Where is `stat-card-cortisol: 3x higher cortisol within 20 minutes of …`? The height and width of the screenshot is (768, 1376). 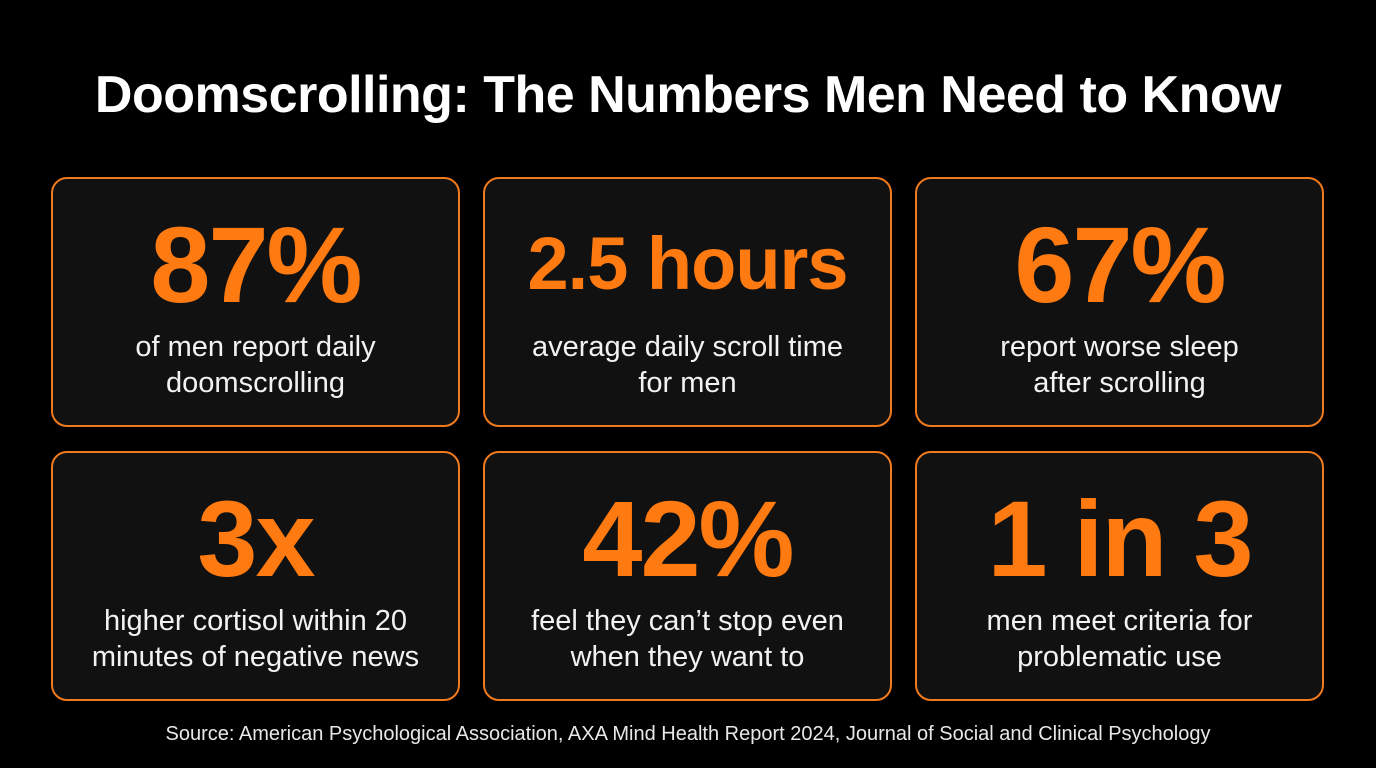 stat-card-cortisol: 3x higher cortisol within 20 minutes of … is located at coordinates (255, 576).